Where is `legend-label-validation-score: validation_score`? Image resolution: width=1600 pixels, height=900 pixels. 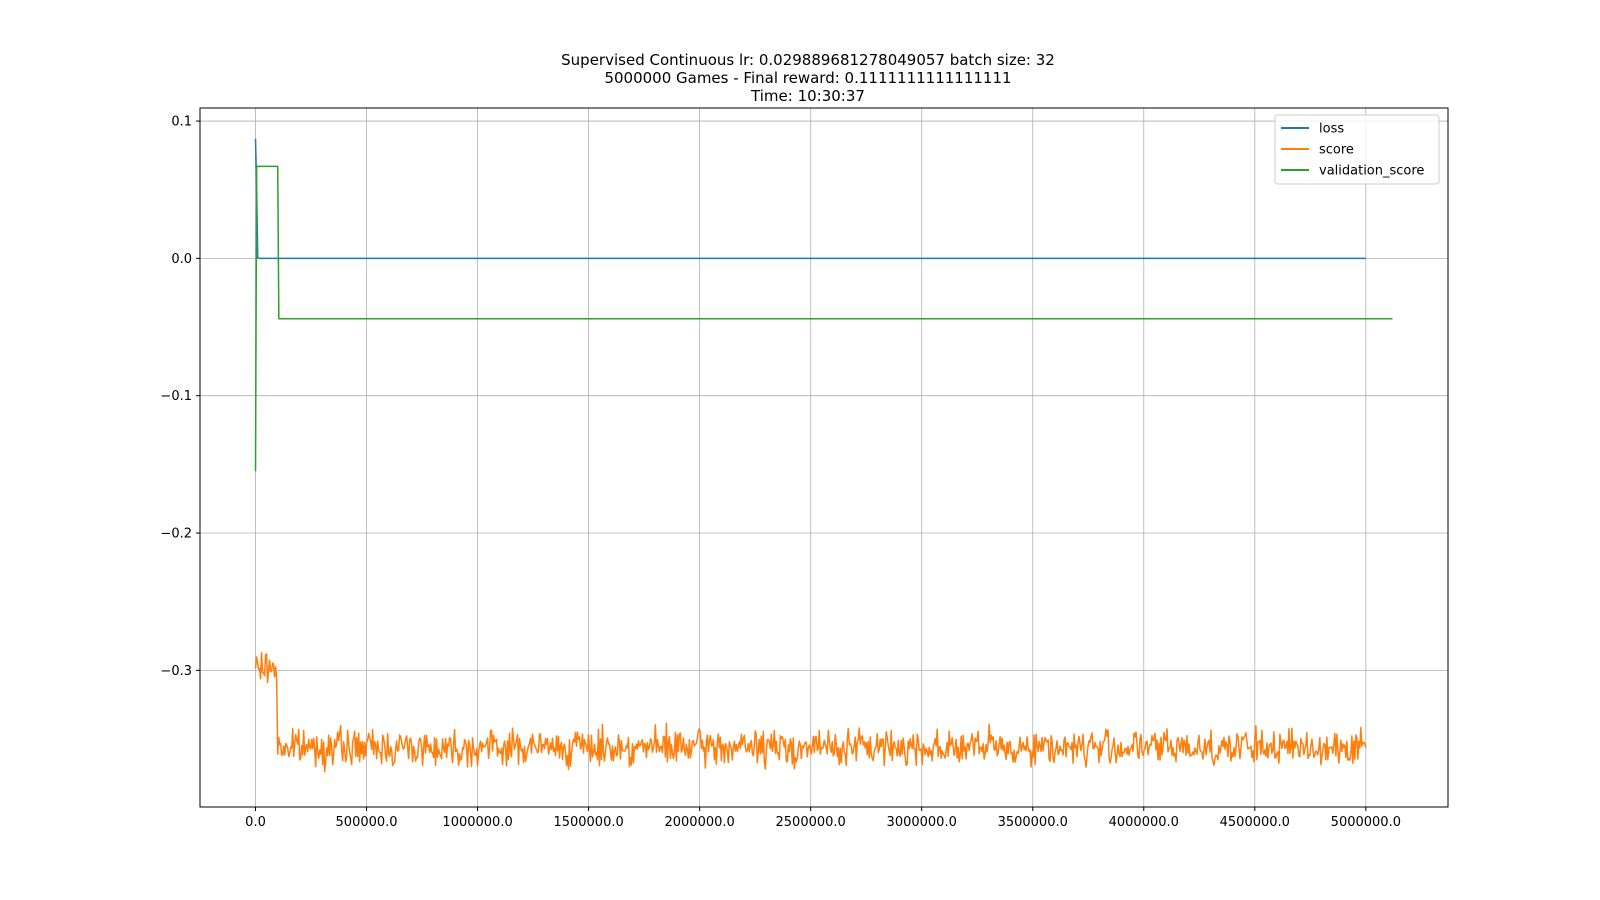 legend-label-validation-score: validation_score is located at coordinates (1371, 171).